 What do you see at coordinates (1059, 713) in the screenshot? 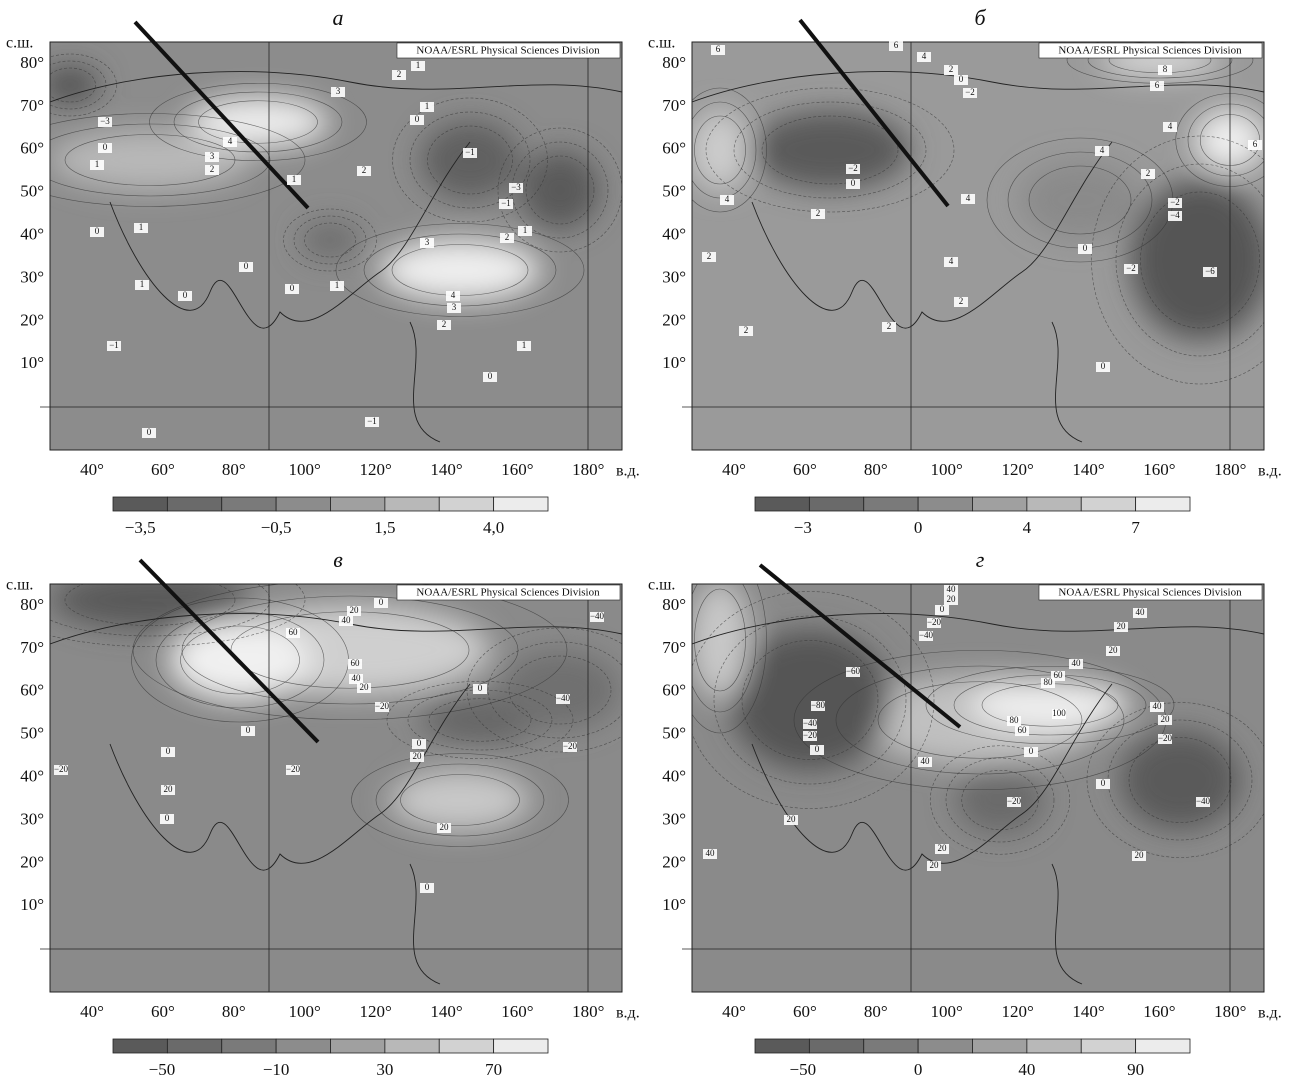
I see `contour-label: 100` at bounding box center [1059, 713].